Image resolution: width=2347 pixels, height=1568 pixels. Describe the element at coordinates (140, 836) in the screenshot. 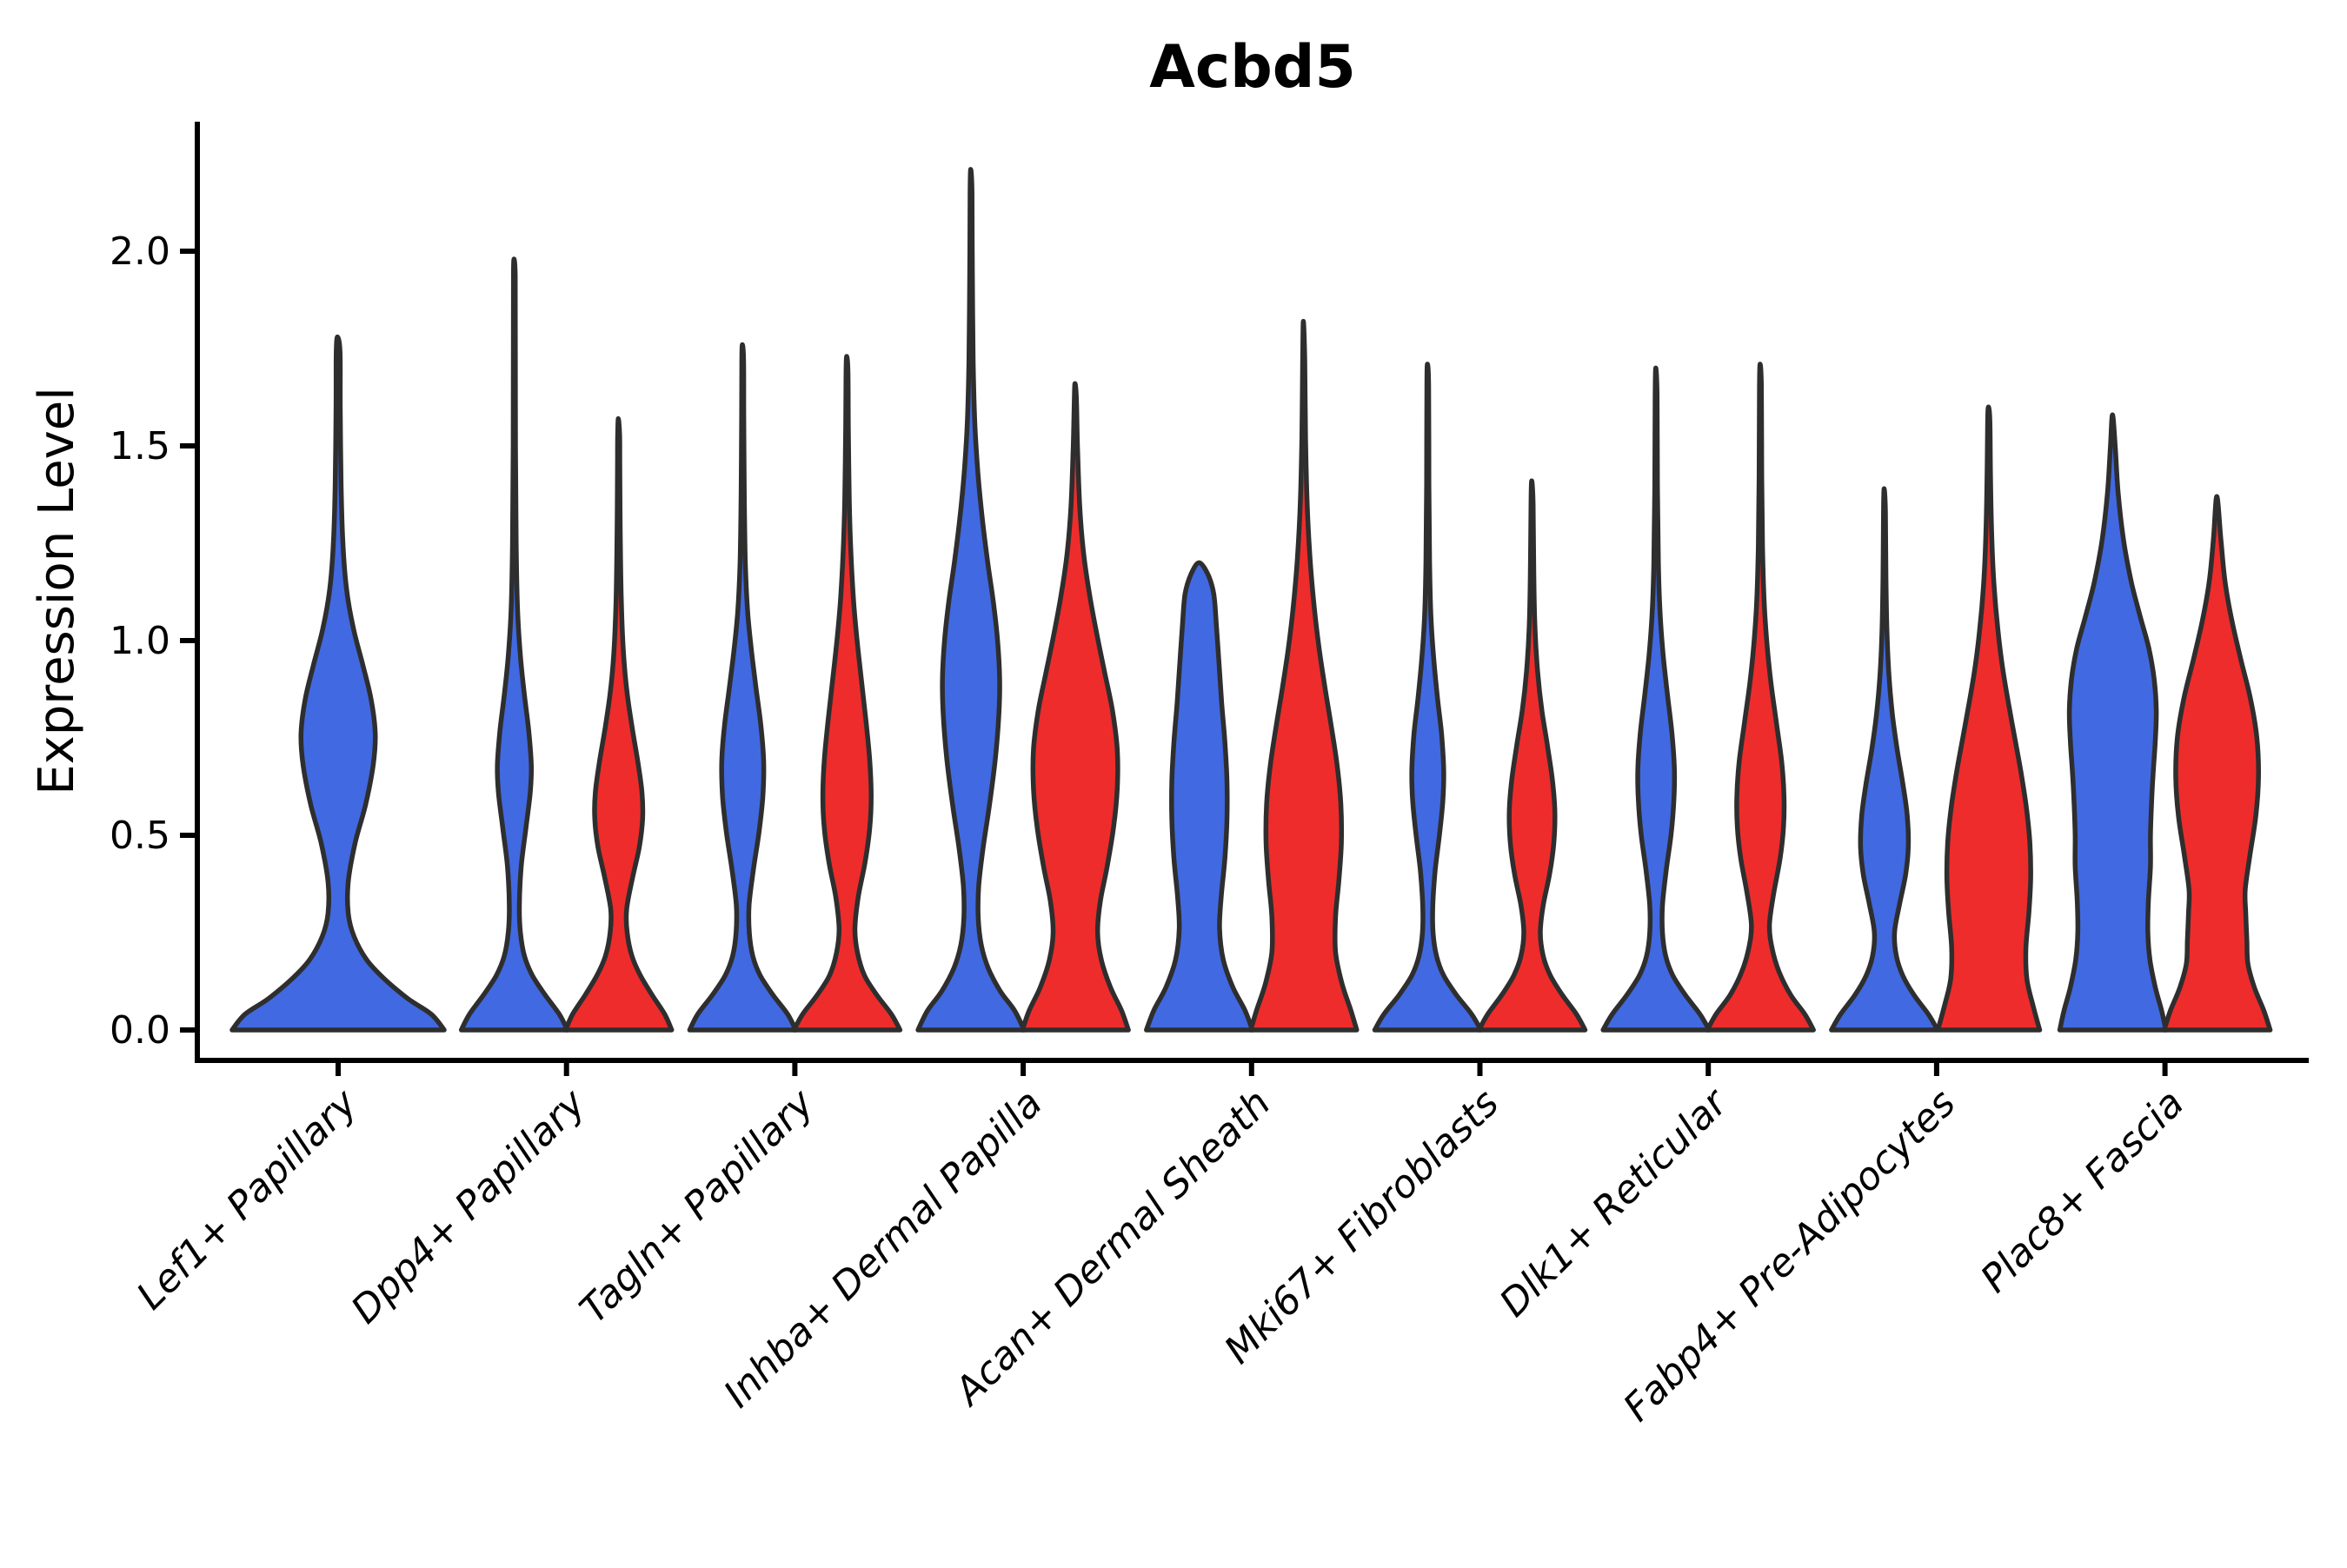

I see `y-tick-label: 0.5` at that location.